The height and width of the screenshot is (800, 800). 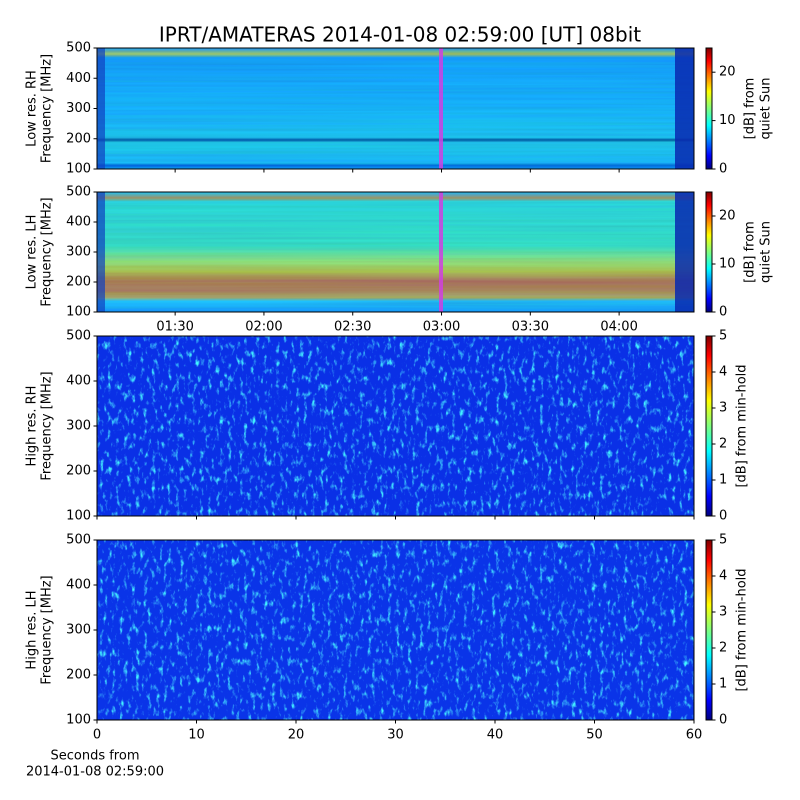 What do you see at coordinates (618, 327) in the screenshot?
I see `x-tick-label: 04:00` at bounding box center [618, 327].